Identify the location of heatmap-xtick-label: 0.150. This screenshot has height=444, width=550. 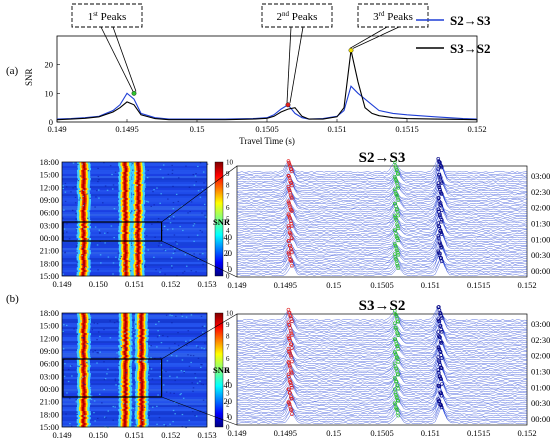
(98, 284).